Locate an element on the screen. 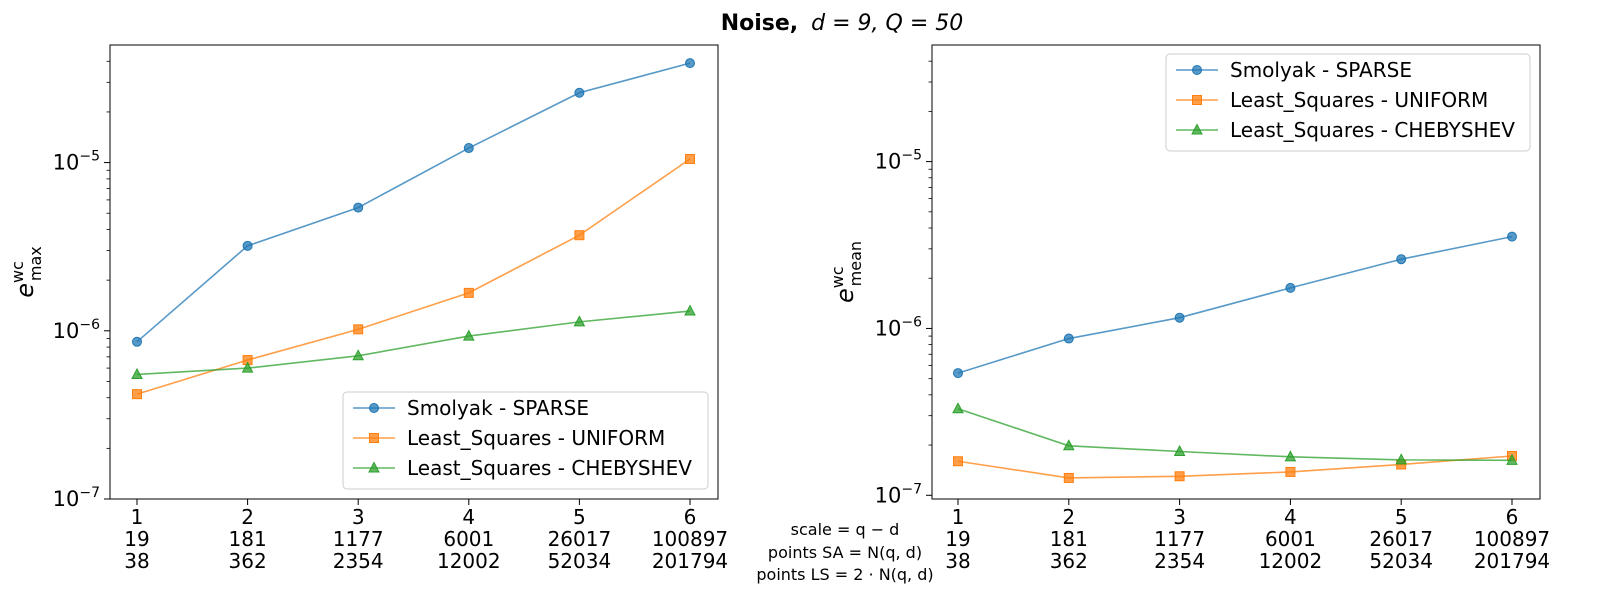 Image resolution: width=1600 pixels, height=600 pixels. center-label-scale: scale = q − d is located at coordinates (845, 529).